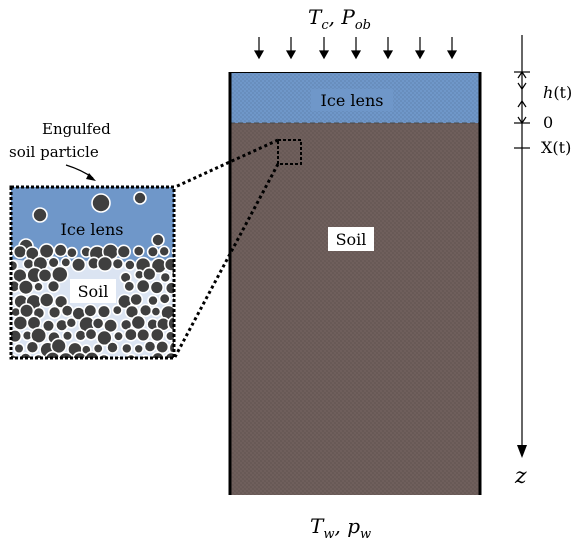 This screenshot has width=583, height=545. I want to click on z-axis-label: z, so click(520, 476).